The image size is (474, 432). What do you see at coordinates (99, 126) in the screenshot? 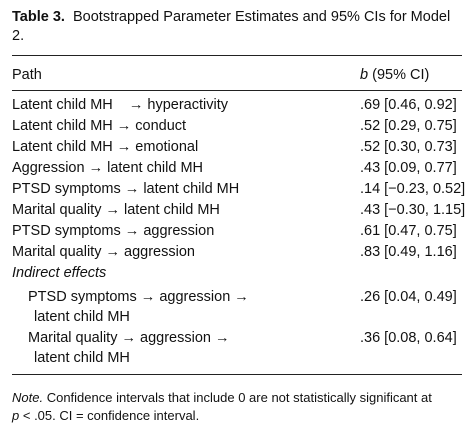
I see `row-path: Latent child MH → conduct` at bounding box center [99, 126].